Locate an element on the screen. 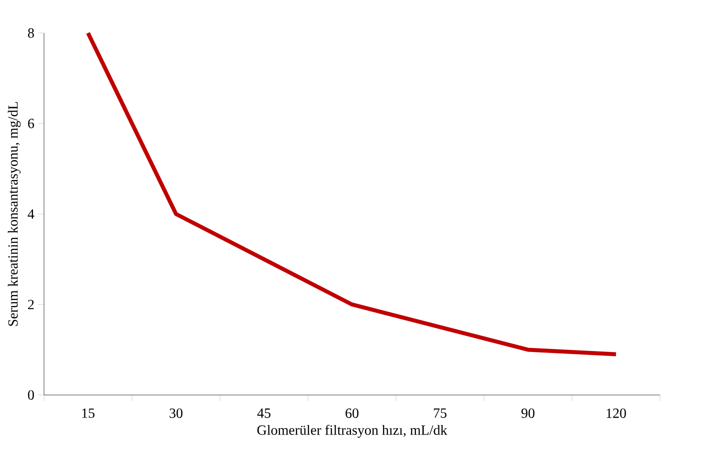 Image resolution: width=717 pixels, height=470 pixels. y-tick-label: 4 is located at coordinates (31, 214).